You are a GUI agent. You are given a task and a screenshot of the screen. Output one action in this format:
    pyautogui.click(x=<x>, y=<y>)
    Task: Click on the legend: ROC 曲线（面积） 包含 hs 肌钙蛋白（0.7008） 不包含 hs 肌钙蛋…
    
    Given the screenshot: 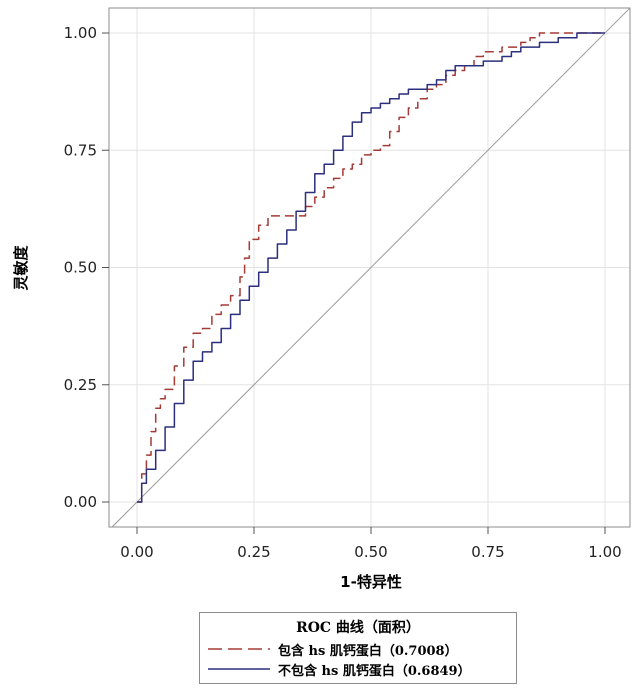 What is the action you would take?
    pyautogui.click(x=358, y=648)
    